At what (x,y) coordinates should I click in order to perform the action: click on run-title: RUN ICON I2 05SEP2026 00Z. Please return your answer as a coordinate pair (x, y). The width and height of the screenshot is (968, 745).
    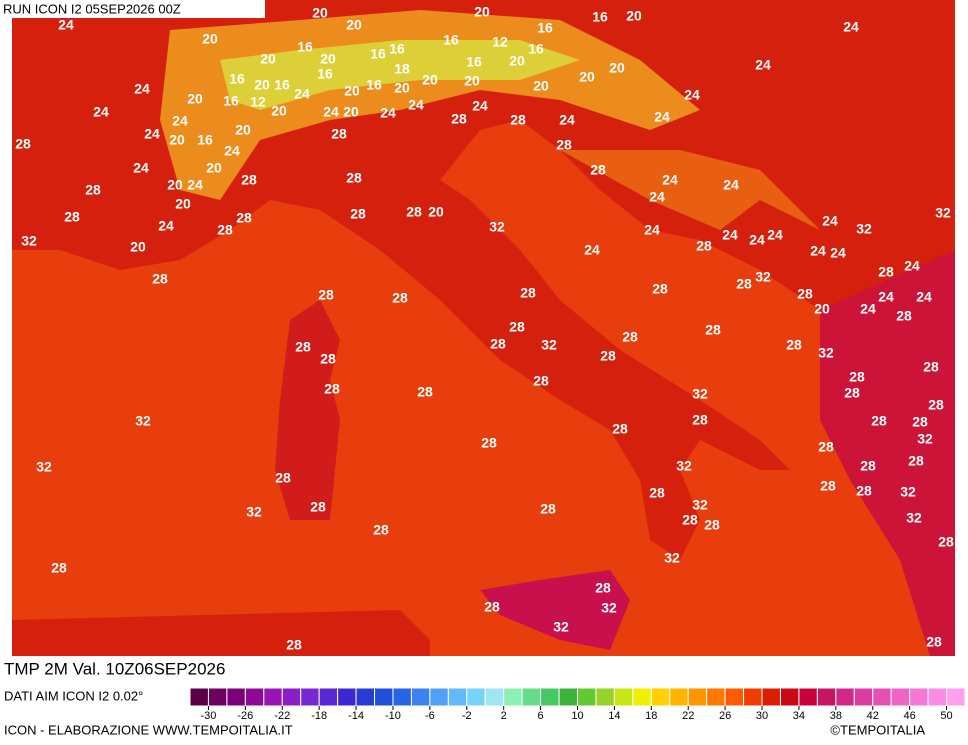
    Looking at the image, I should click on (92, 8).